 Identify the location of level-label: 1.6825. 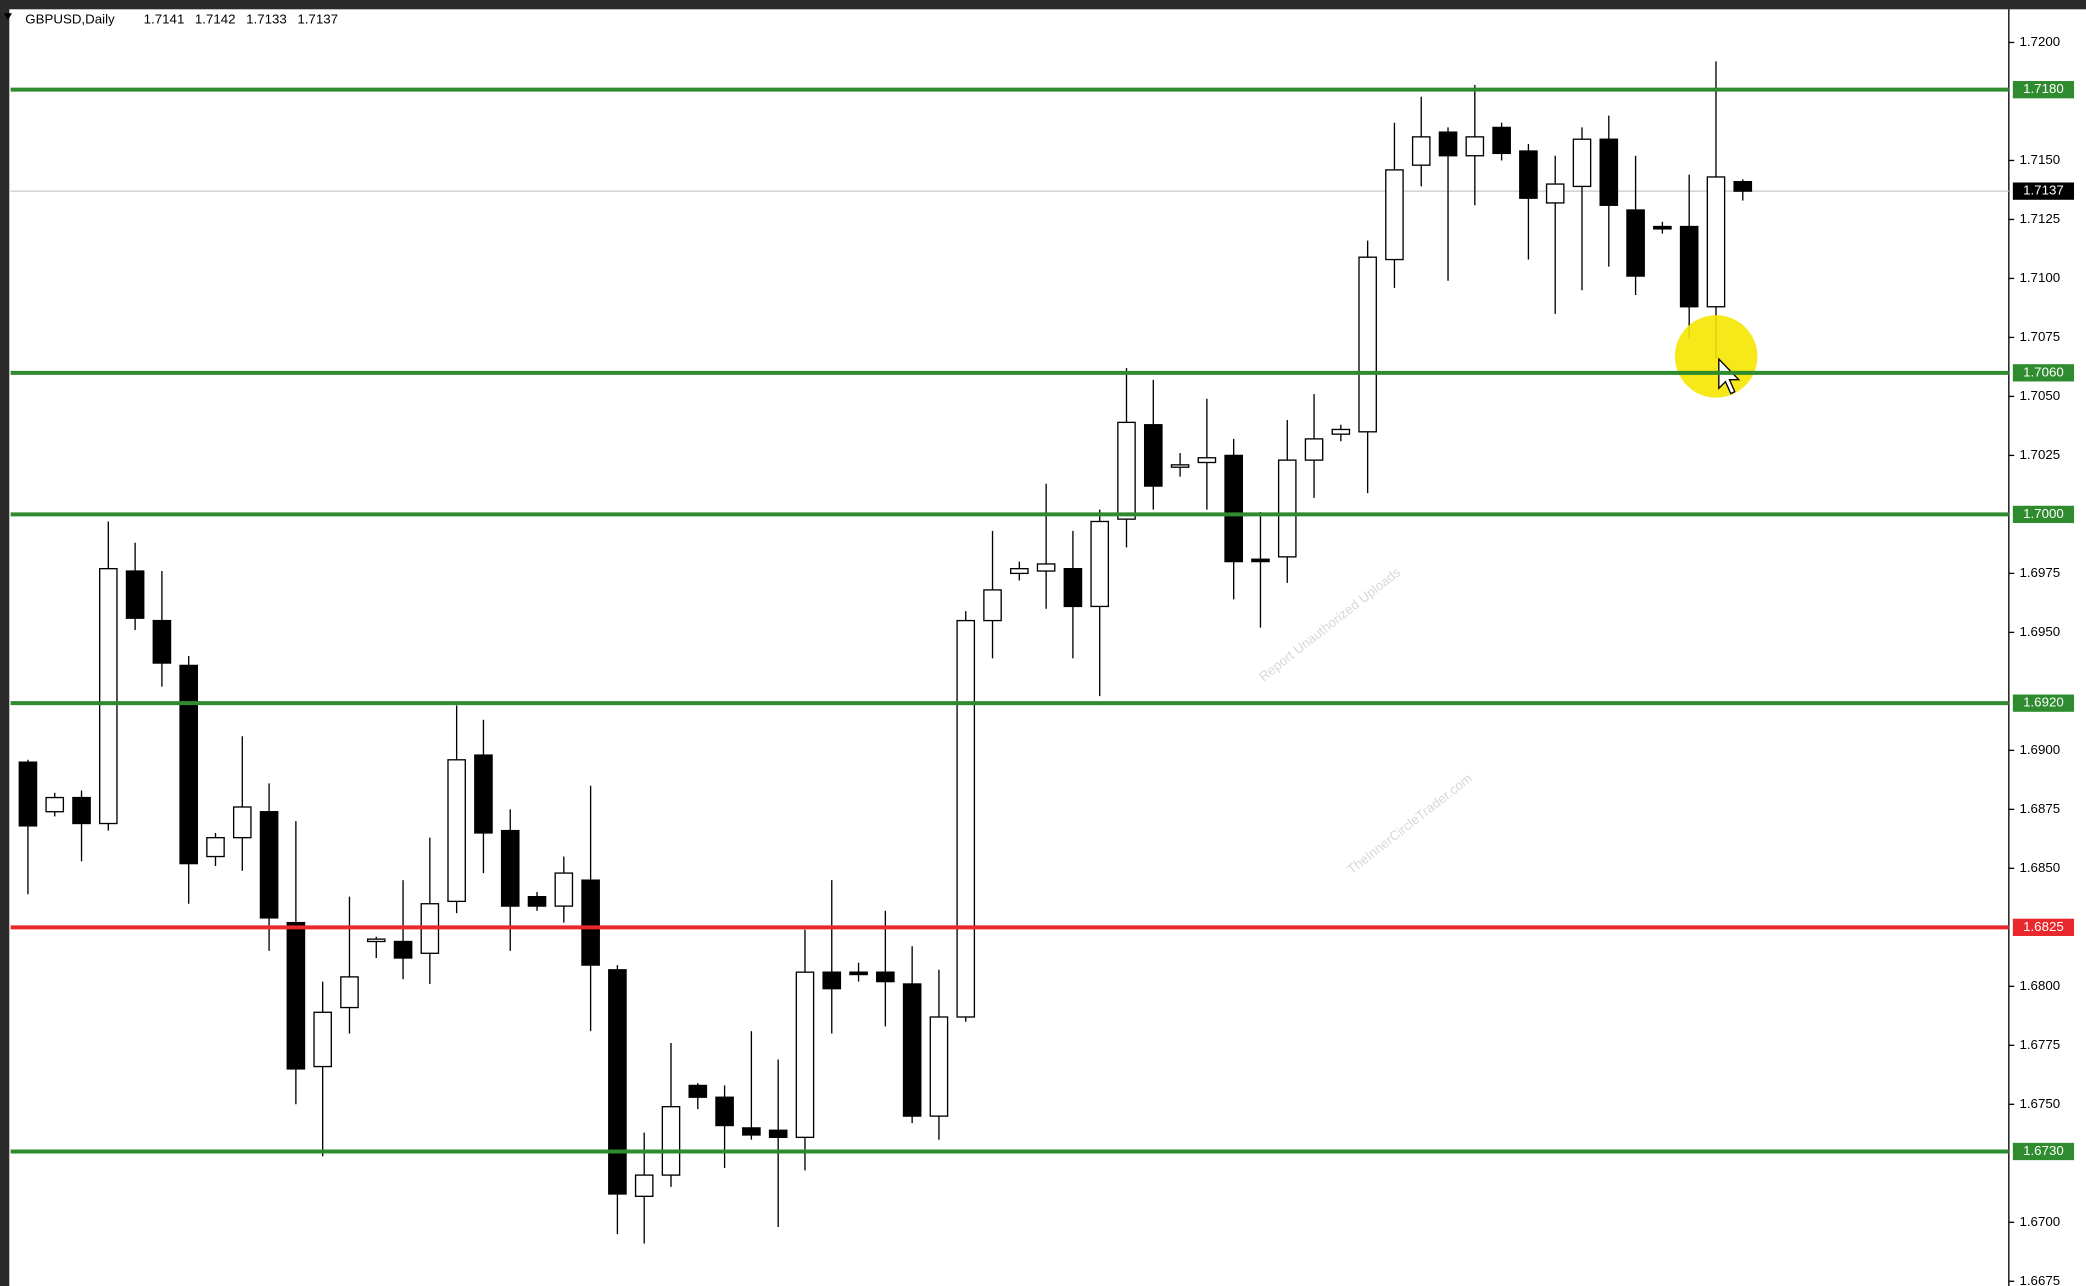
(2043, 926).